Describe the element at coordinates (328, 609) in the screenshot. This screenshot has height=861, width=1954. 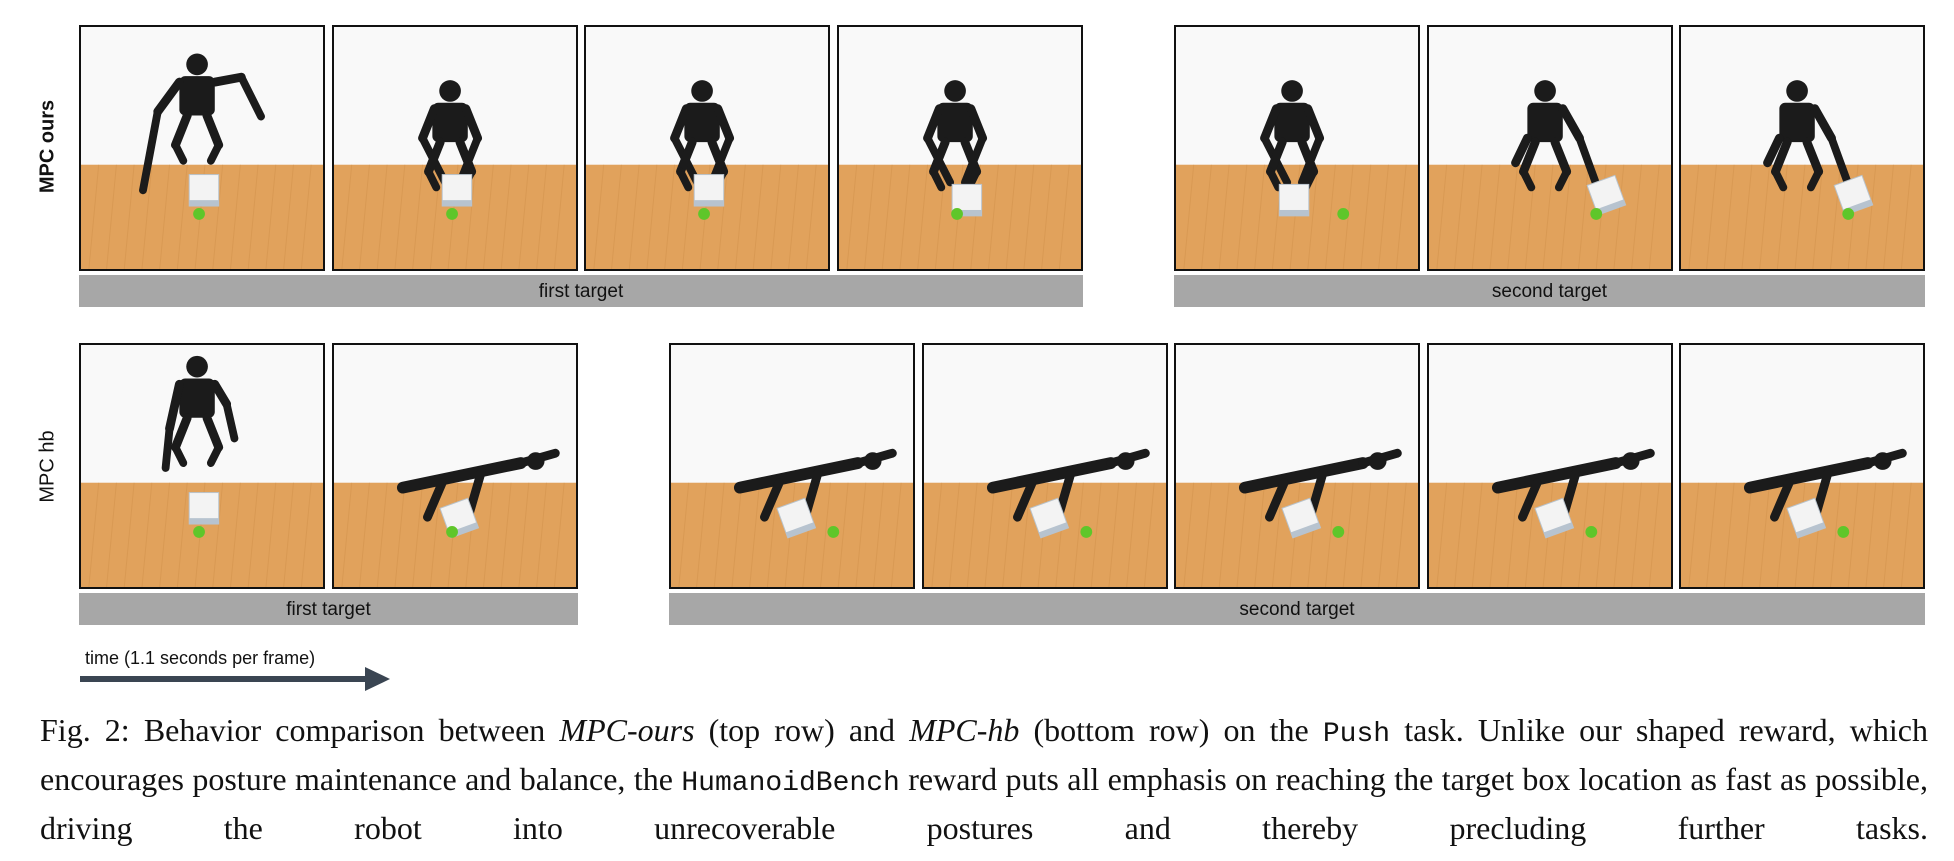
I see `bar-bottom-first-target: first target` at that location.